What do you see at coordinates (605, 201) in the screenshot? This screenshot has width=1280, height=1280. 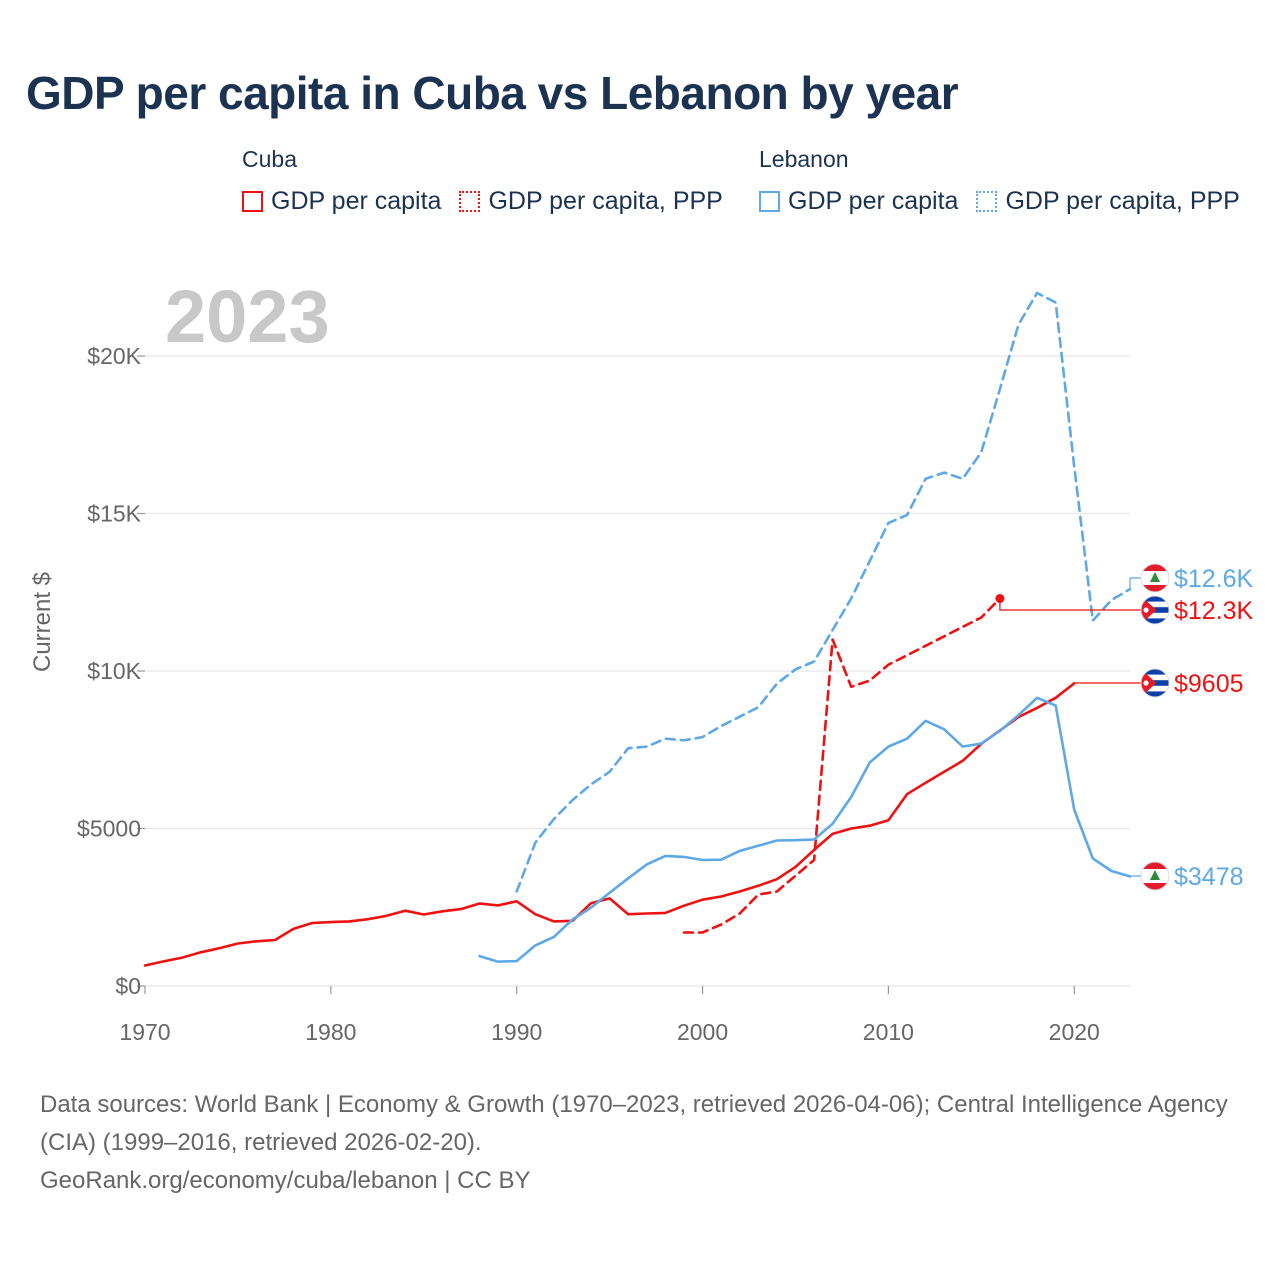 I see `legend-cuba-gdp-ppp-label: GDP per capita, PPP` at bounding box center [605, 201].